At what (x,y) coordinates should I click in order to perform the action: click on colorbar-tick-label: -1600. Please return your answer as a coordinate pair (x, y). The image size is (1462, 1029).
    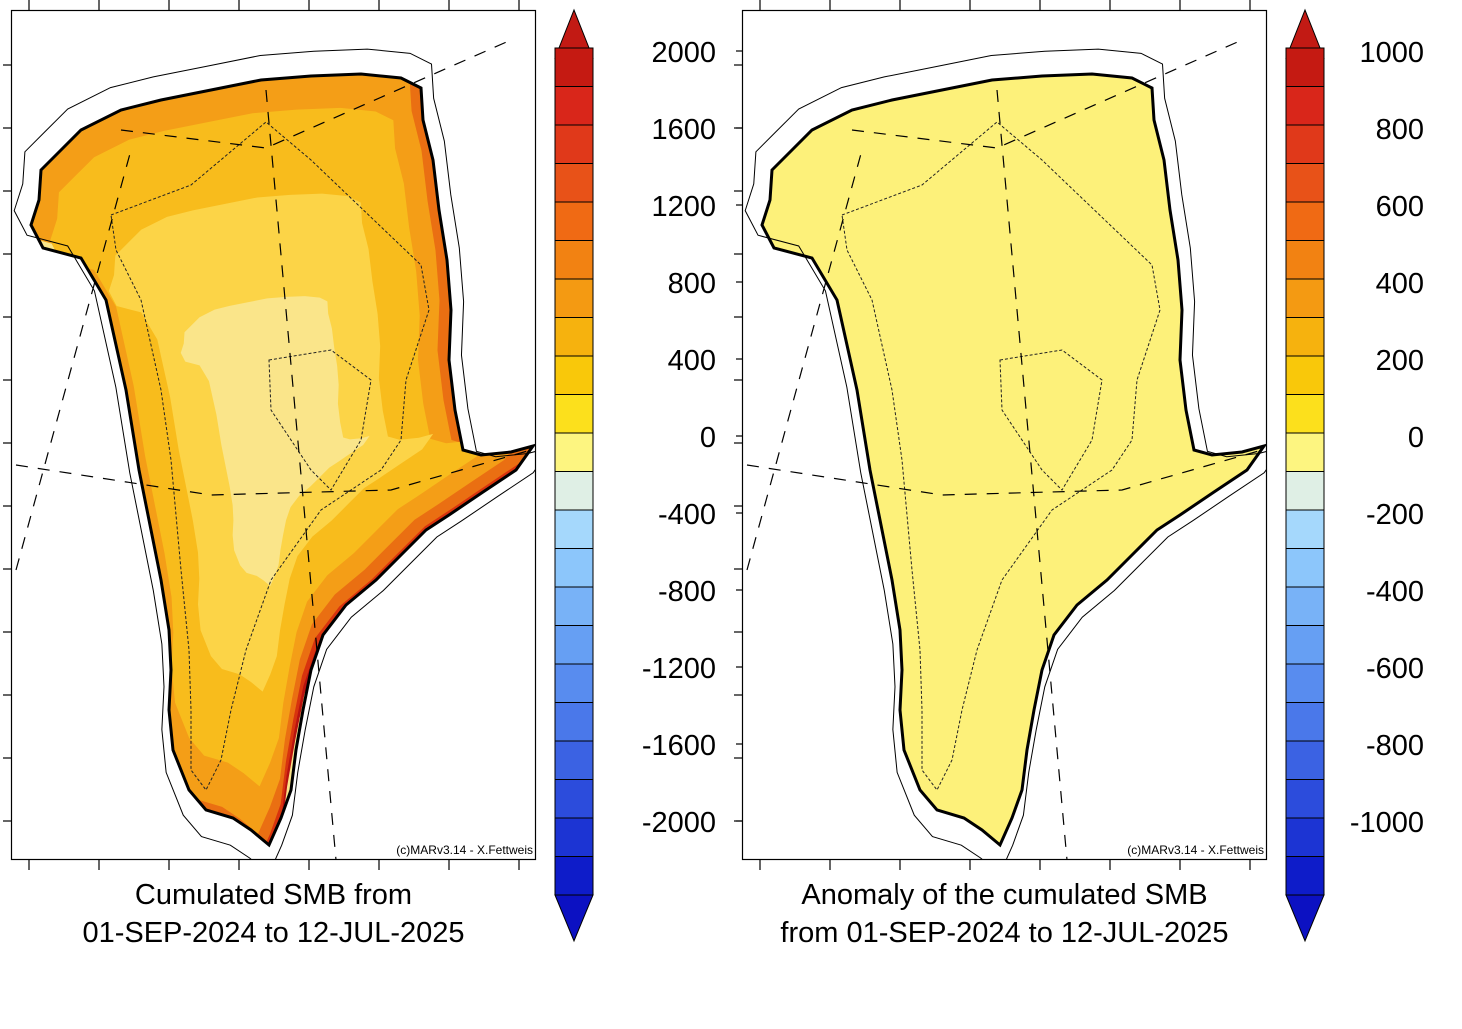
    Looking at the image, I should click on (679, 746).